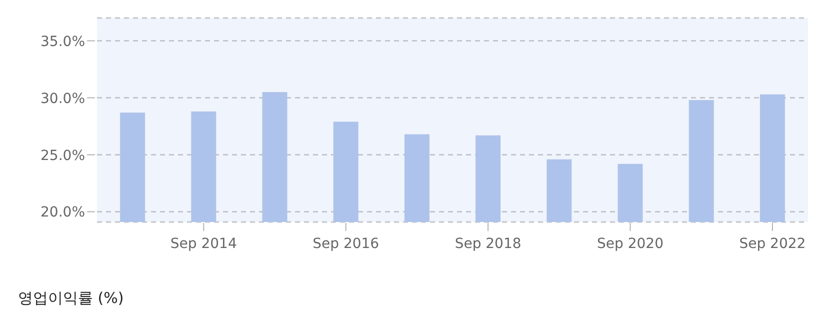 This screenshot has height=321, width=823. What do you see at coordinates (630, 244) in the screenshot?
I see `x-tick-label: Sep 2020` at bounding box center [630, 244].